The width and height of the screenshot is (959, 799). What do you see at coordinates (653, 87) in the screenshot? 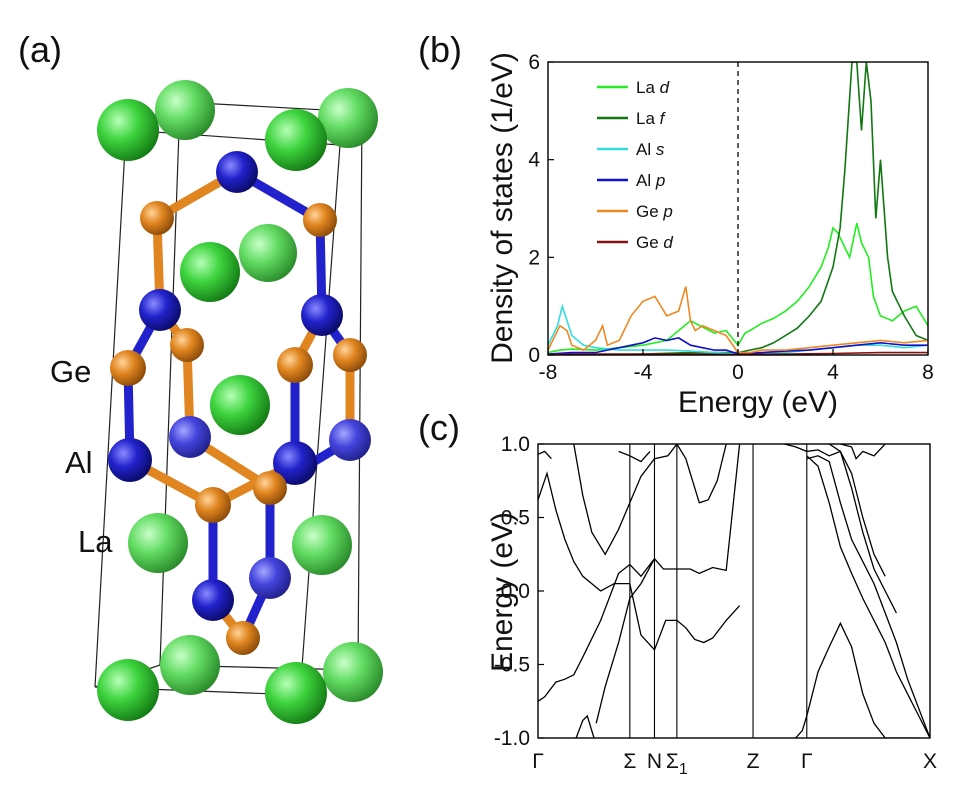
I see `legend-entry: La d` at bounding box center [653, 87].